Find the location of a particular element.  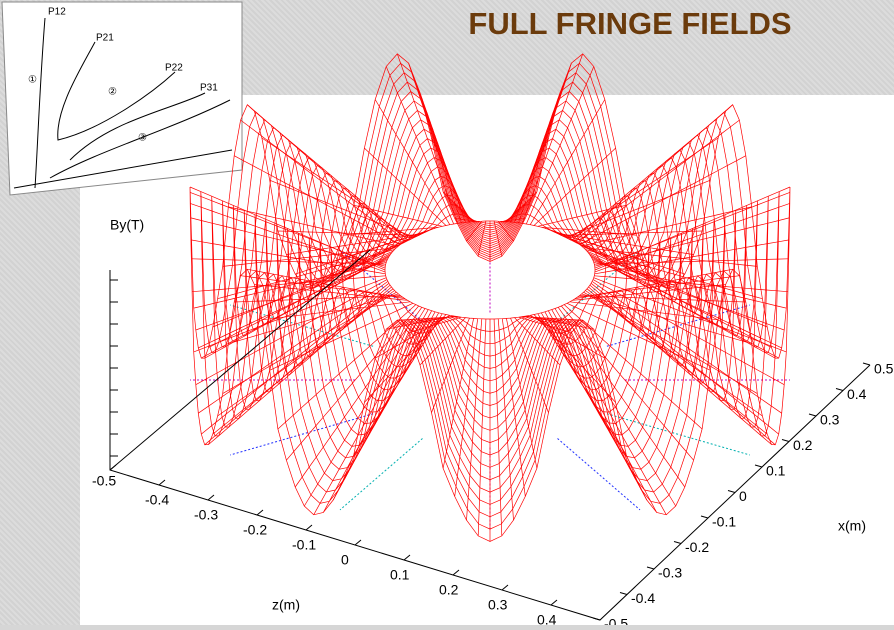

x-axis-label: x(m) is located at coordinates (852, 526).